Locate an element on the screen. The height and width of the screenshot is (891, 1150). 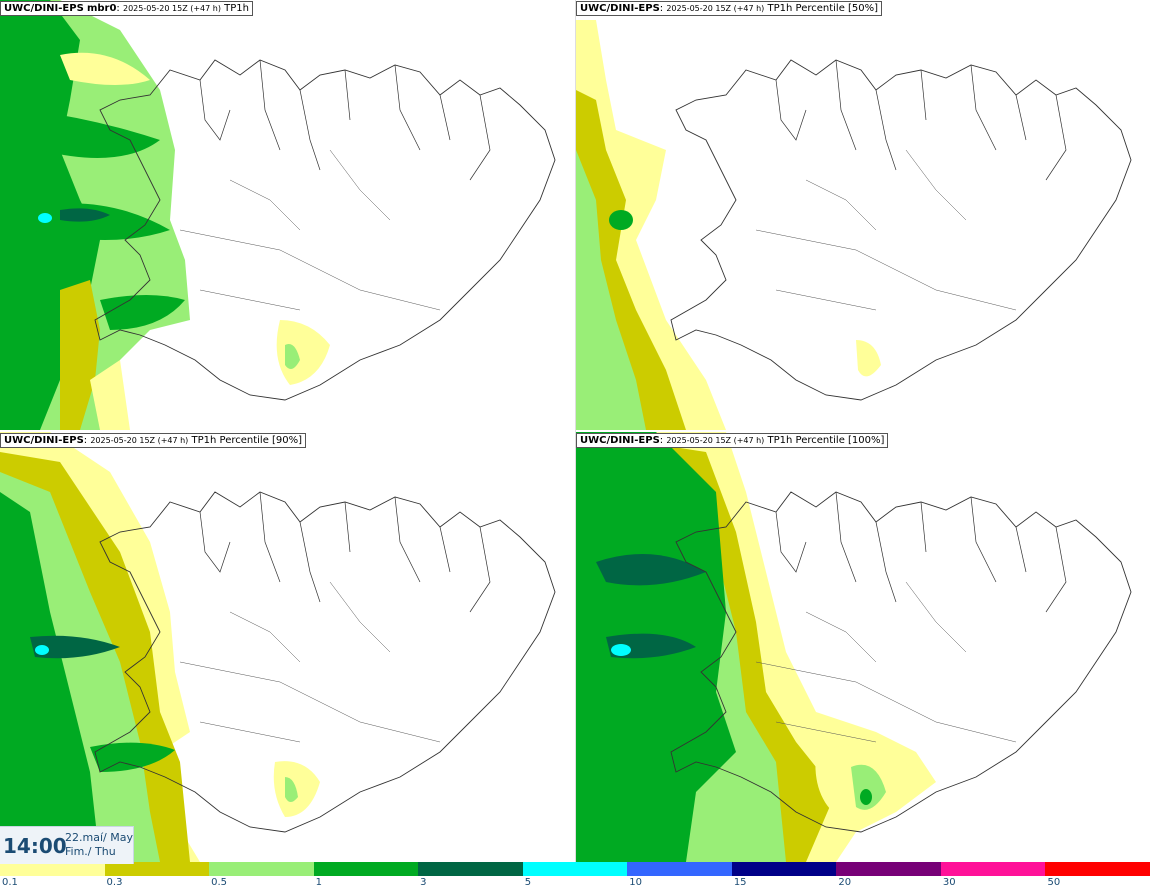
legend-label: 0.5 is located at coordinates (219, 882).